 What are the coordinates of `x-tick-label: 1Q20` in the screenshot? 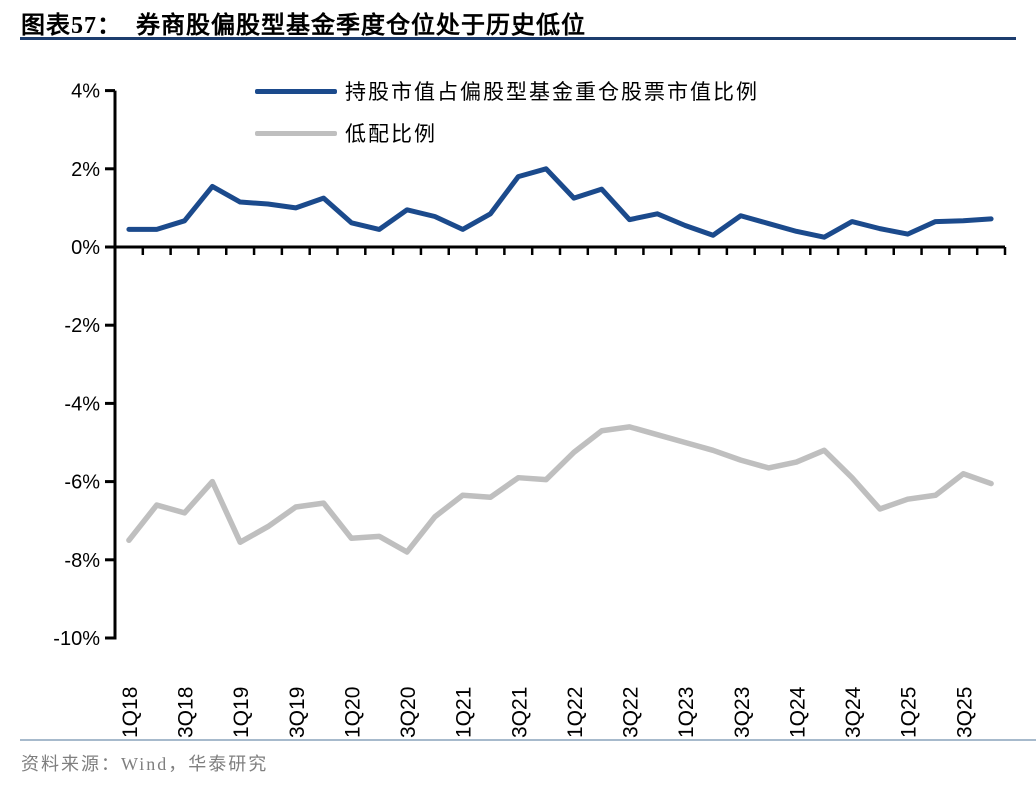 It's located at (352, 712).